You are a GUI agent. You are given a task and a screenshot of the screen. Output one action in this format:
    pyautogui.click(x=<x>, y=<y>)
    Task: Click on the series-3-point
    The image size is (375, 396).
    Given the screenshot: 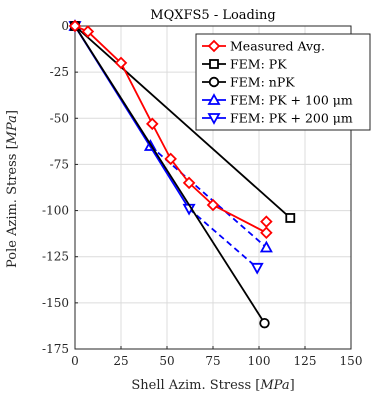 What is the action you would take?
    pyautogui.click(x=266, y=246)
    